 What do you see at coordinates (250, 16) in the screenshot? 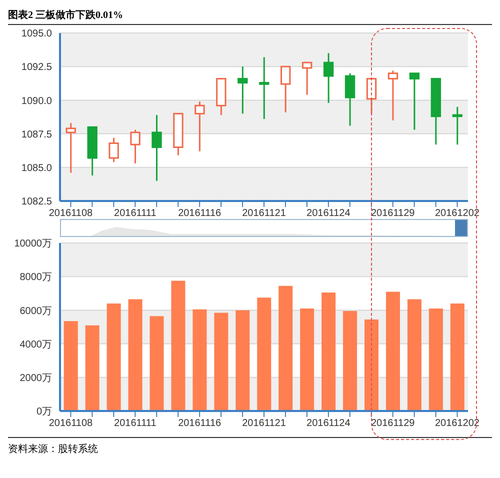
I see `chart-title: 图表2 三板做市下跌0.01%` at bounding box center [250, 16].